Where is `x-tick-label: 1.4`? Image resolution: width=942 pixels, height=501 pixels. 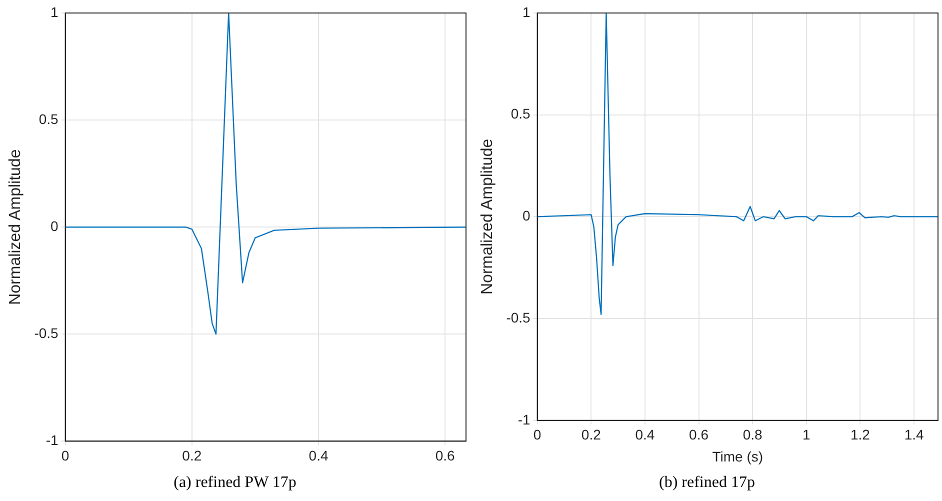 x-tick-label: 1.4 is located at coordinates (914, 434).